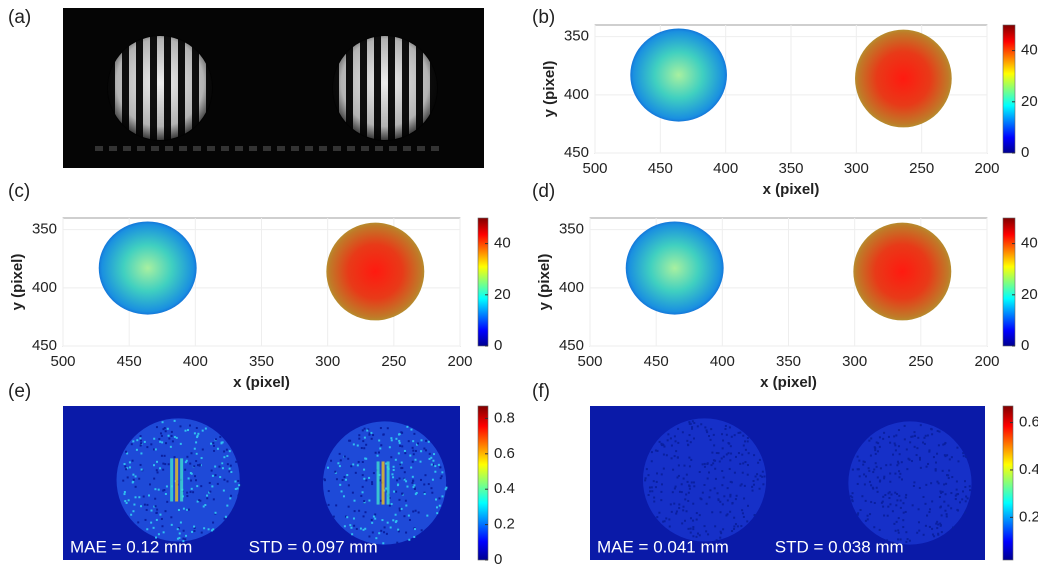  I want to click on panel-label: (d), so click(543, 191).